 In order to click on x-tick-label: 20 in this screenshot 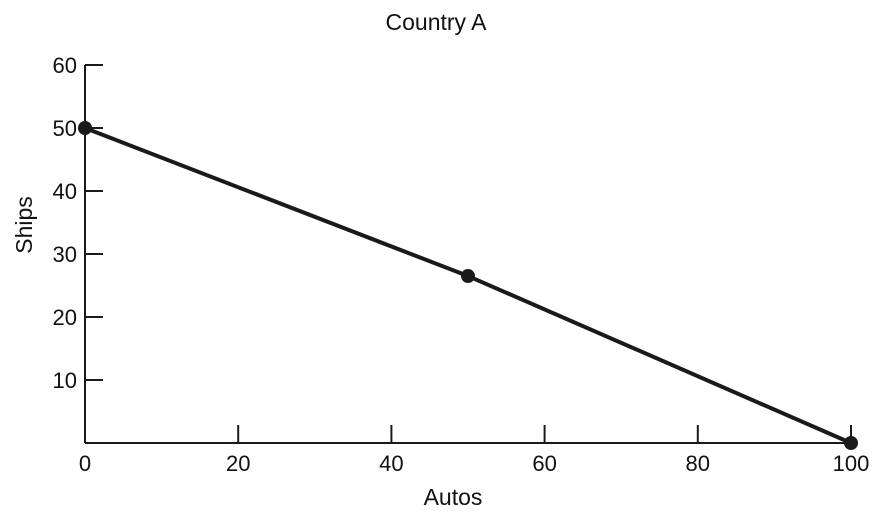, I will do `click(238, 463)`.